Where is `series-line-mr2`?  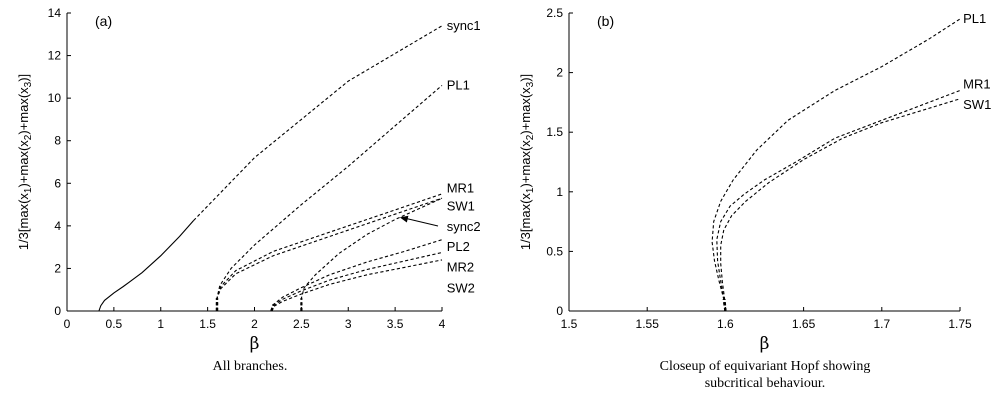
series-line-mr2 is located at coordinates (356, 281).